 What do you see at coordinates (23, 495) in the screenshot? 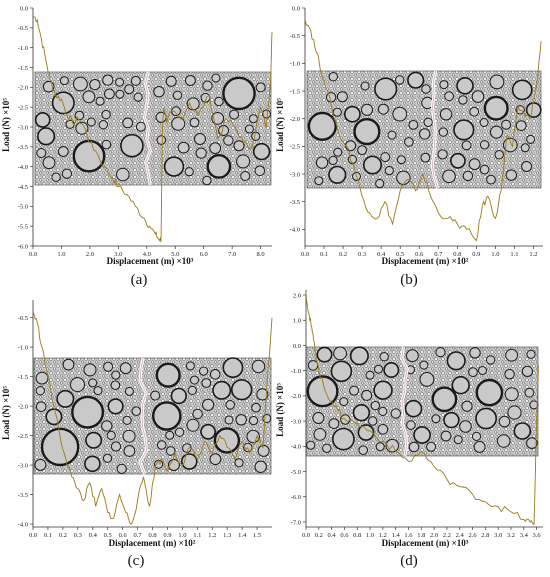
I see `y-tick-label: -3.5` at bounding box center [23, 495].